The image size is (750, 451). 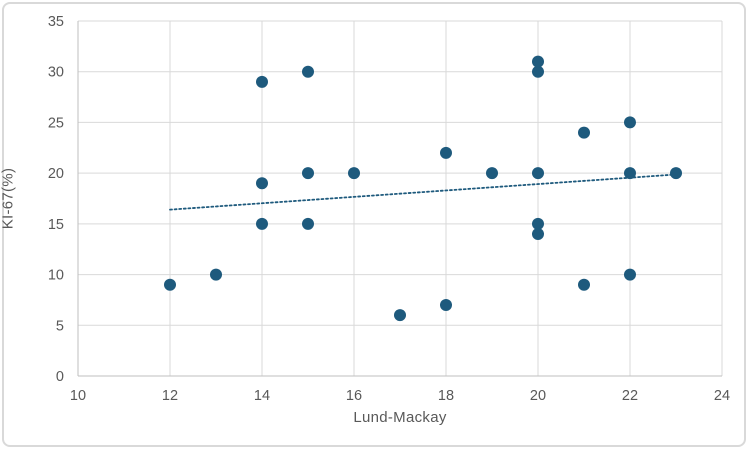 I want to click on y-tick-label: 15, so click(x=56, y=225).